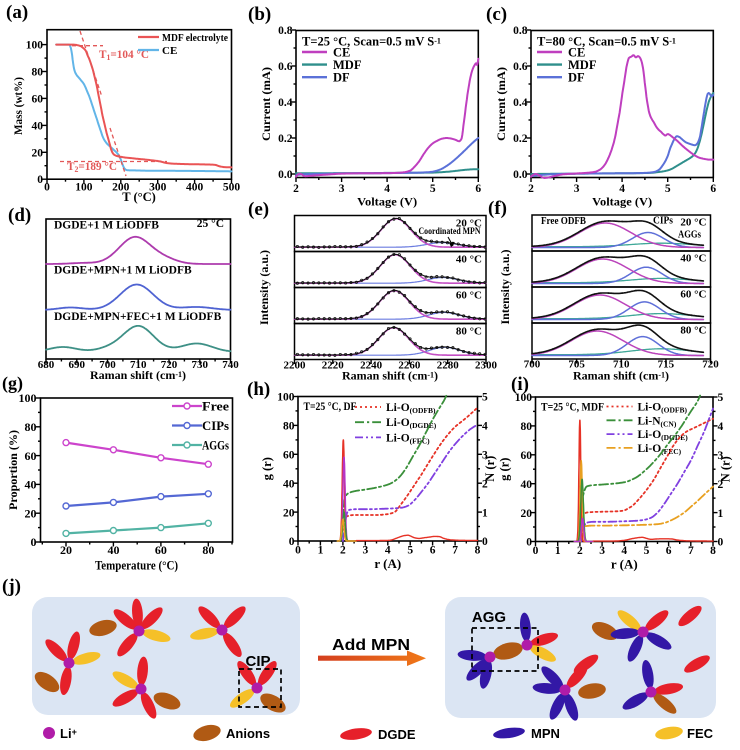  I want to click on svg-text: 2240, so click(371, 366).